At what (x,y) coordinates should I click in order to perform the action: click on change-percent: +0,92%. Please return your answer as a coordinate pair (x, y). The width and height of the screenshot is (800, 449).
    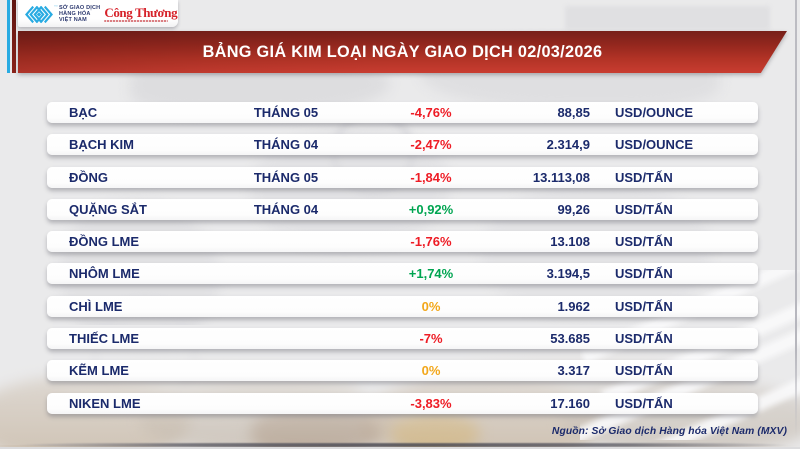
    Looking at the image, I should click on (431, 209).